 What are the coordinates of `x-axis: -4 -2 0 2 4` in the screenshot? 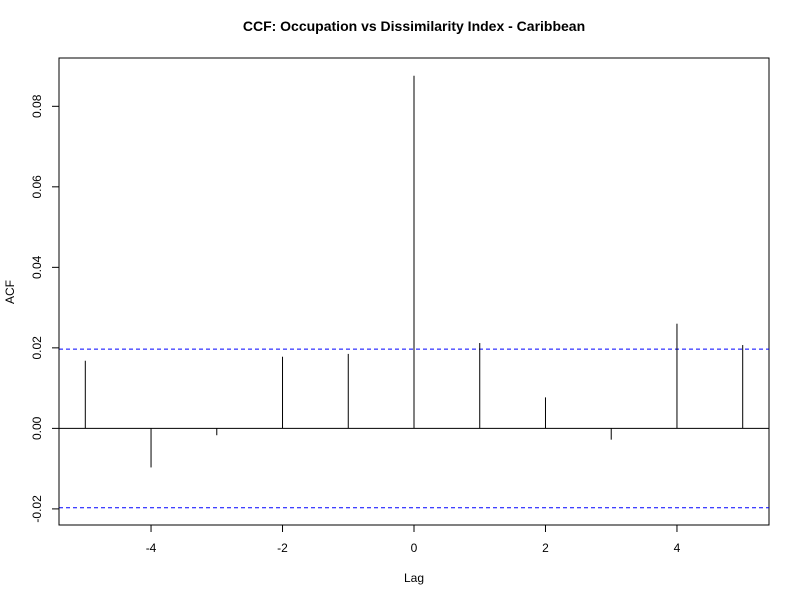 It's located at (413, 539).